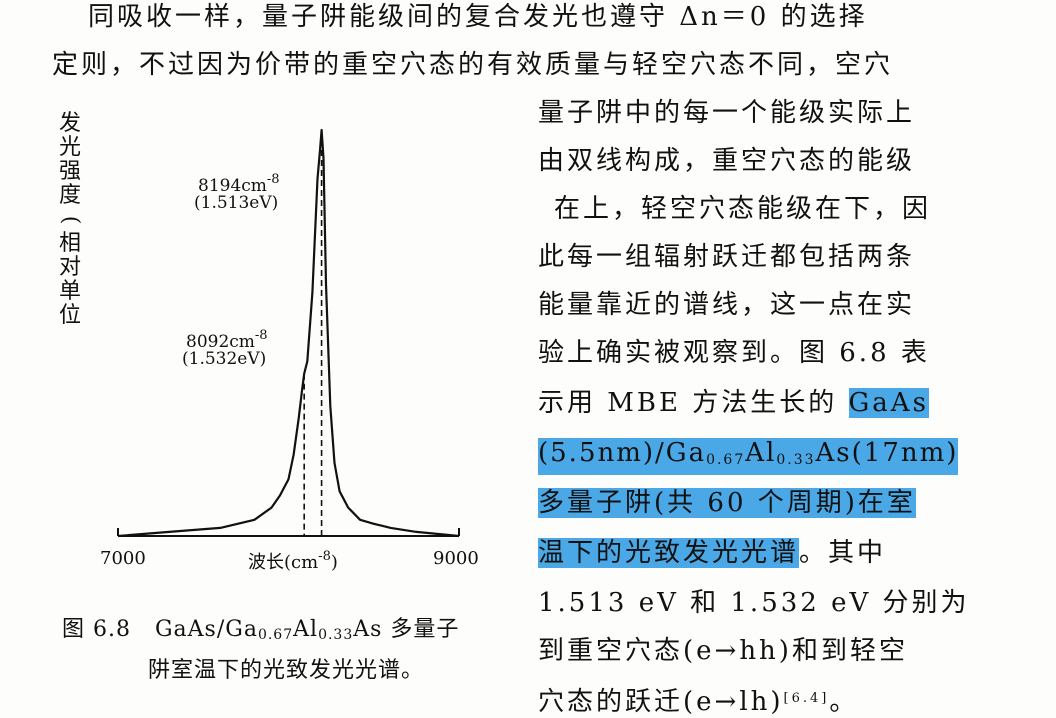 The height and width of the screenshot is (718, 1056). I want to click on highlight-gaas: GaAs, so click(888, 403).